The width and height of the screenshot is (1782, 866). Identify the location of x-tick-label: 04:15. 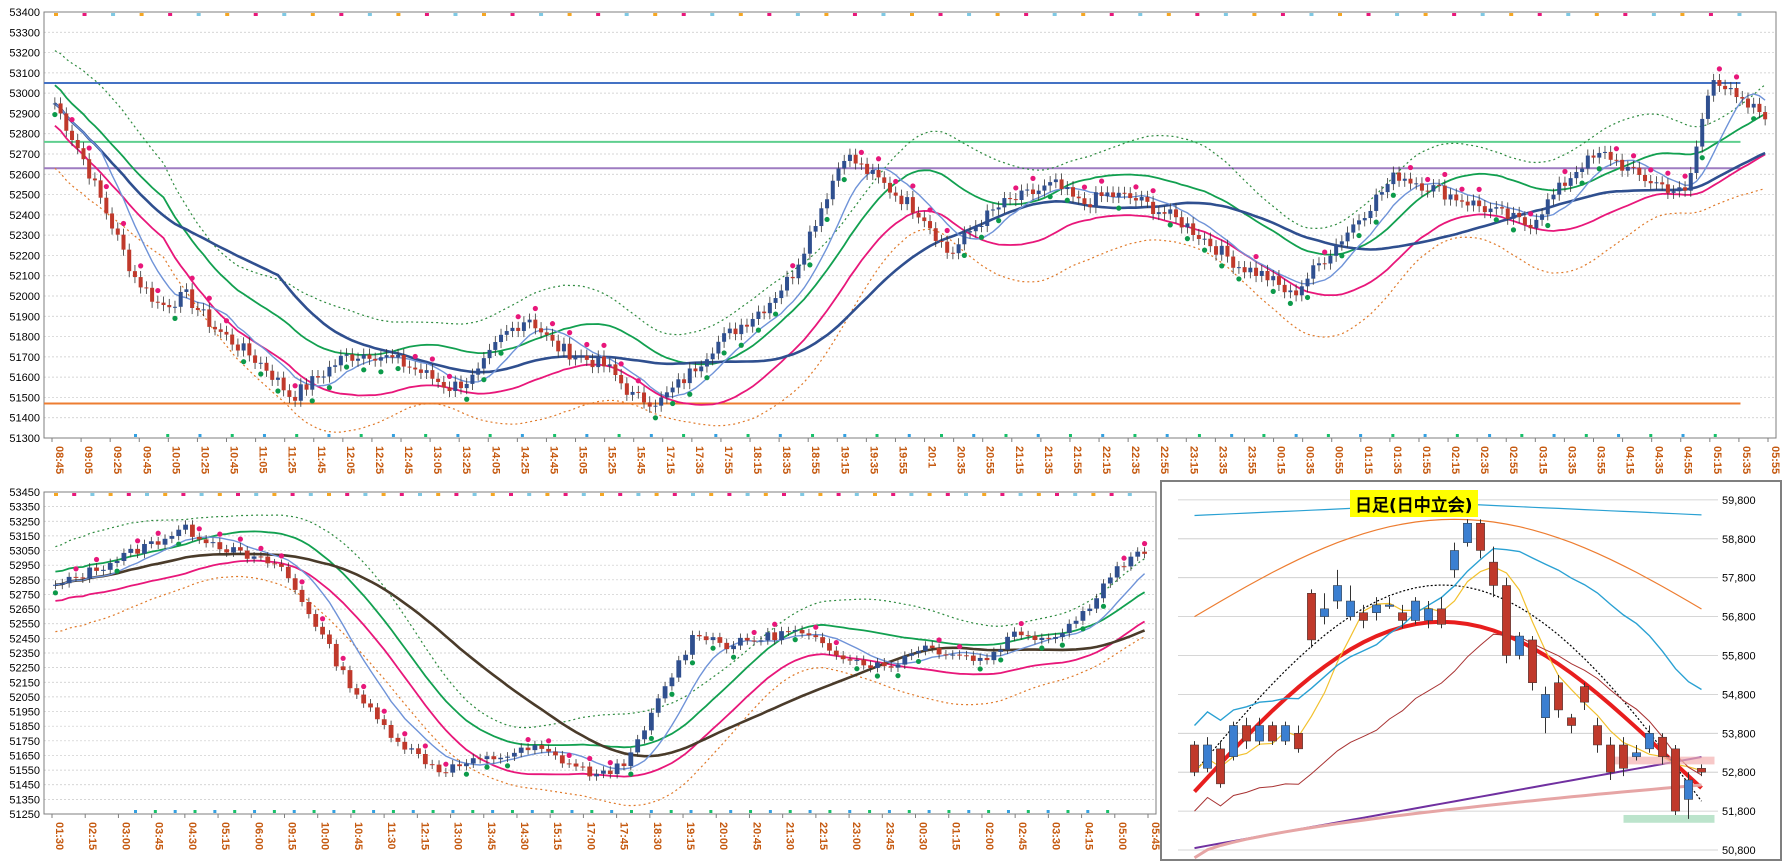
(1630, 460).